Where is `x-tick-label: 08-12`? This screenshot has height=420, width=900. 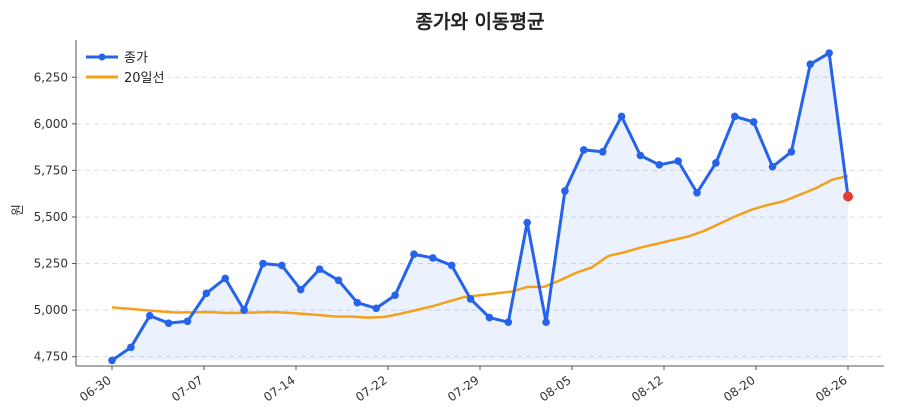
x-tick-label: 08-12 is located at coordinates (647, 388).